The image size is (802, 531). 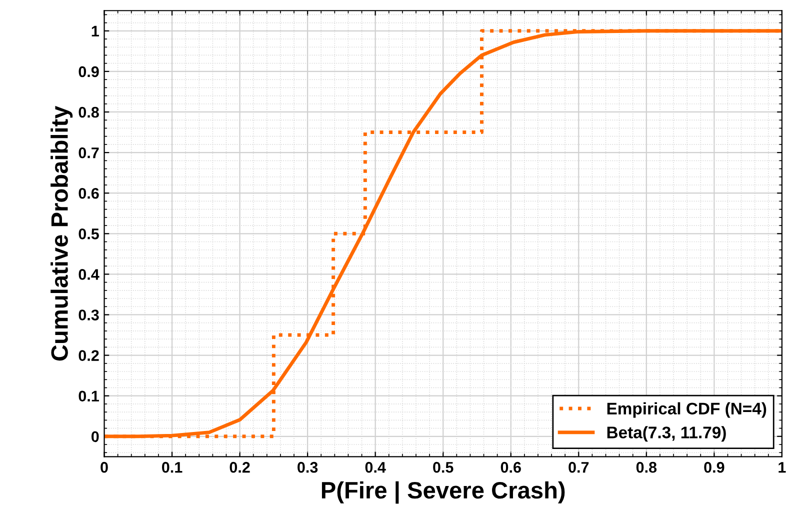 I want to click on y-tick-label: 0.7, so click(x=88, y=152).